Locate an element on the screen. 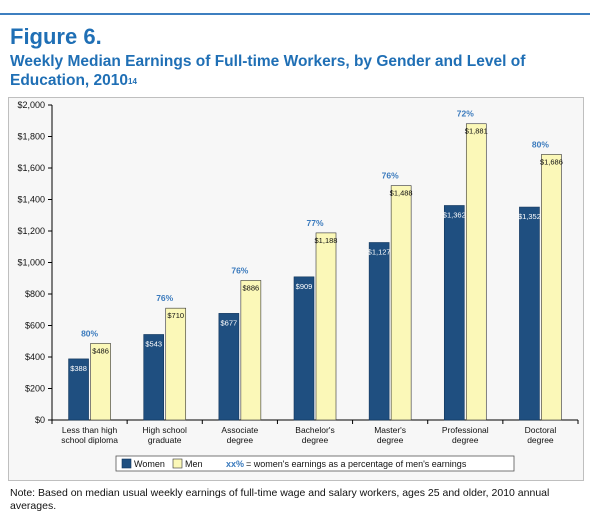 The width and height of the screenshot is (590, 518). figure-label: Figure 6. is located at coordinates (56, 36).